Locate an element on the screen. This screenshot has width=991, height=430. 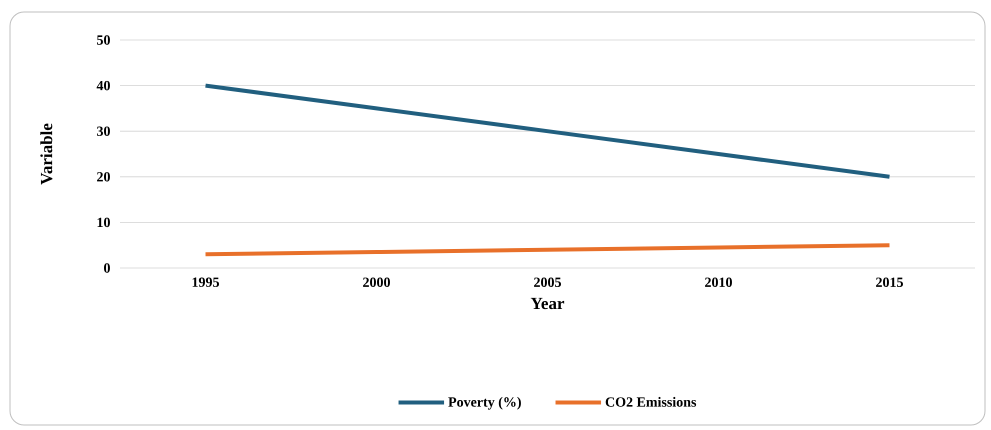
x-tick-label: 2000 is located at coordinates (376, 282).